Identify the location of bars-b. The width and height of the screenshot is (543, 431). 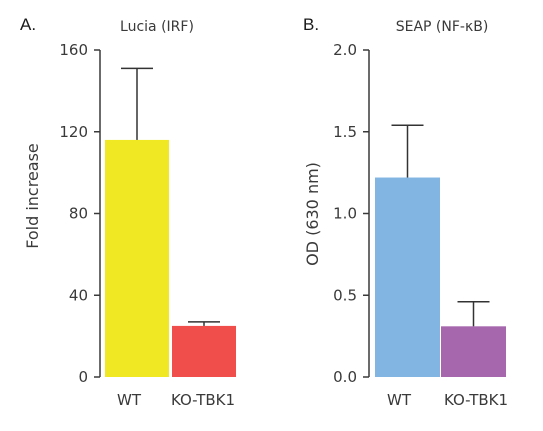
(440, 250).